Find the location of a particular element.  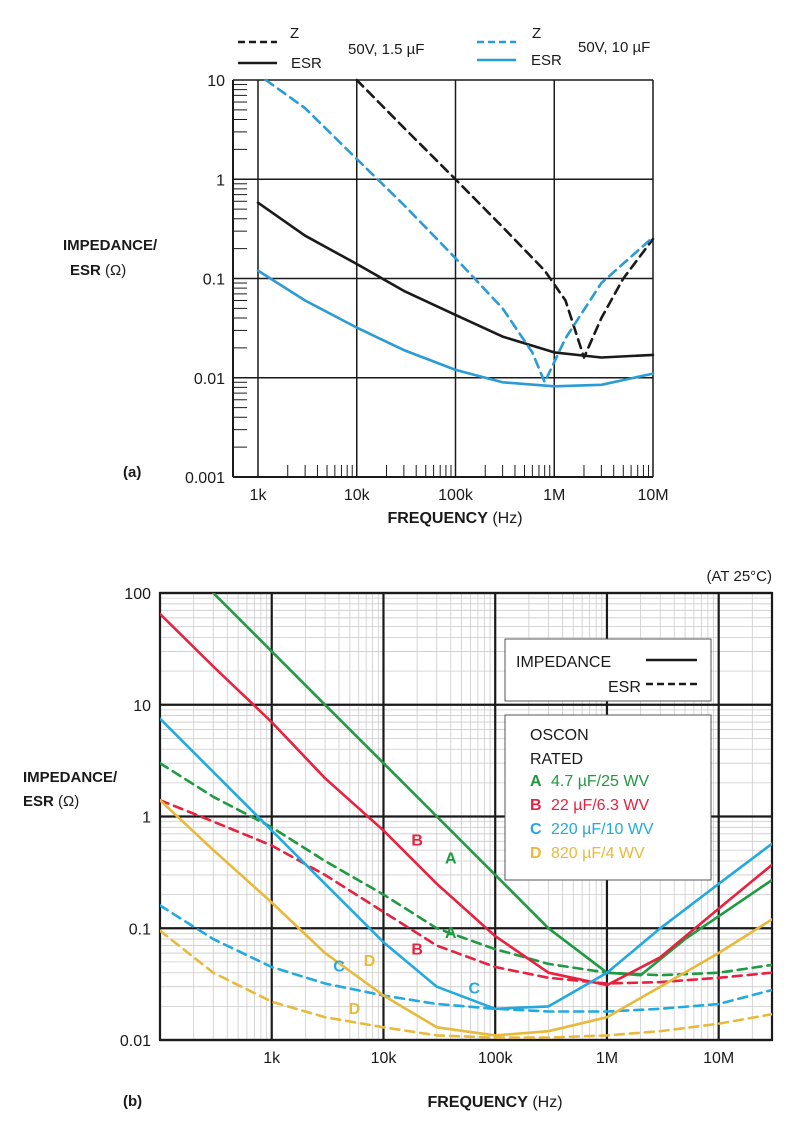

chart-b-series-C-esr is located at coordinates (466, 958).